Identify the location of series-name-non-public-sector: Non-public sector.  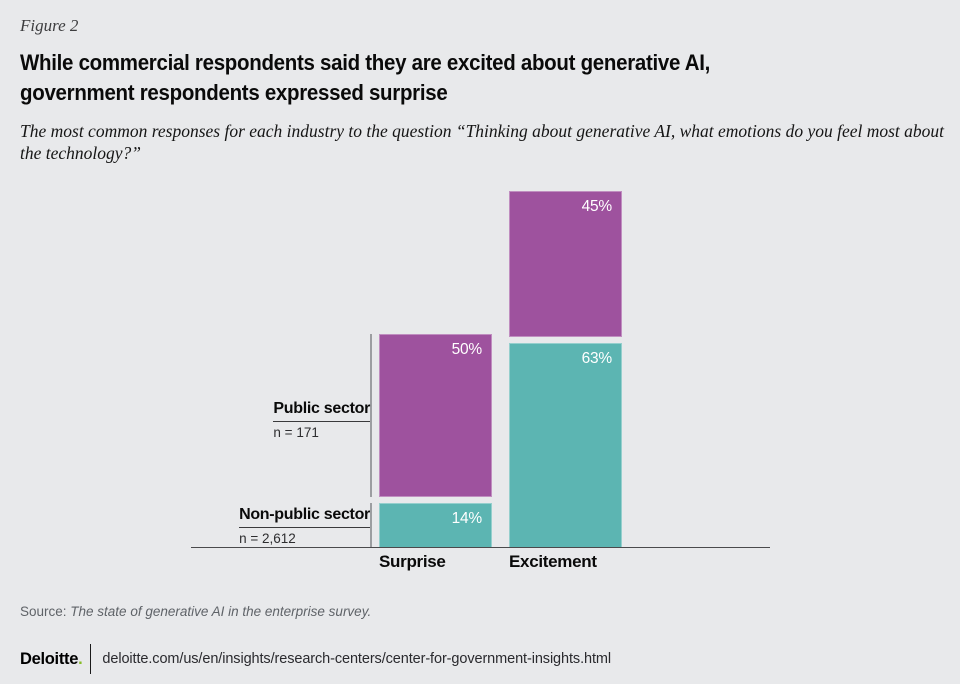
(304, 517).